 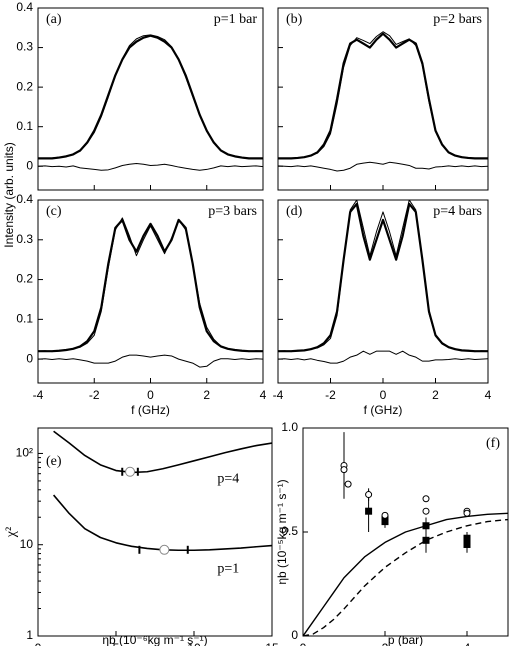 I want to click on y-tick-label: 1.0, so click(x=289, y=427).